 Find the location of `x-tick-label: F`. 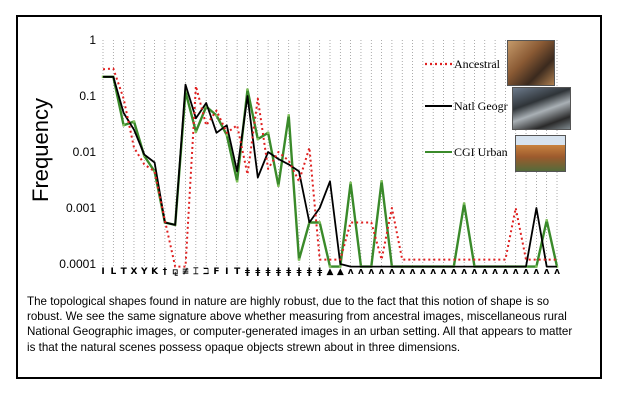

x-tick-label: F is located at coordinates (216, 272).